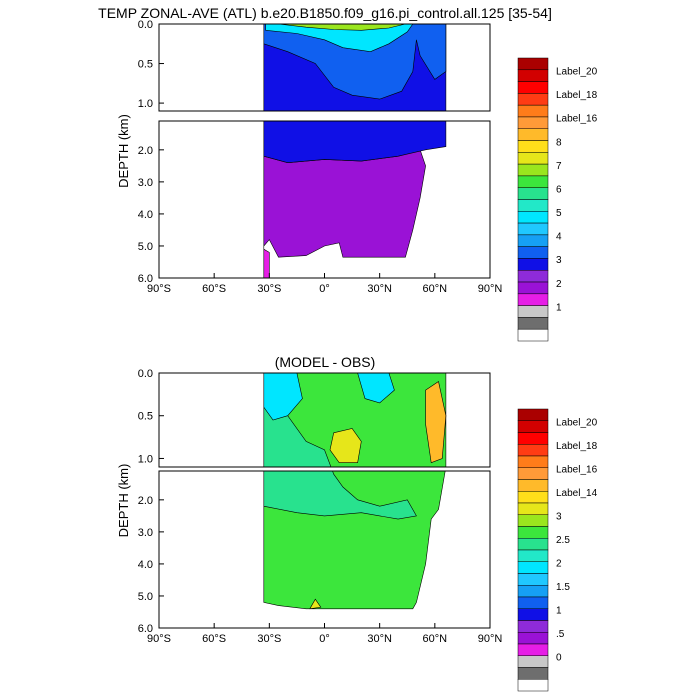  I want to click on colorbar-label: 1.5, so click(563, 587).